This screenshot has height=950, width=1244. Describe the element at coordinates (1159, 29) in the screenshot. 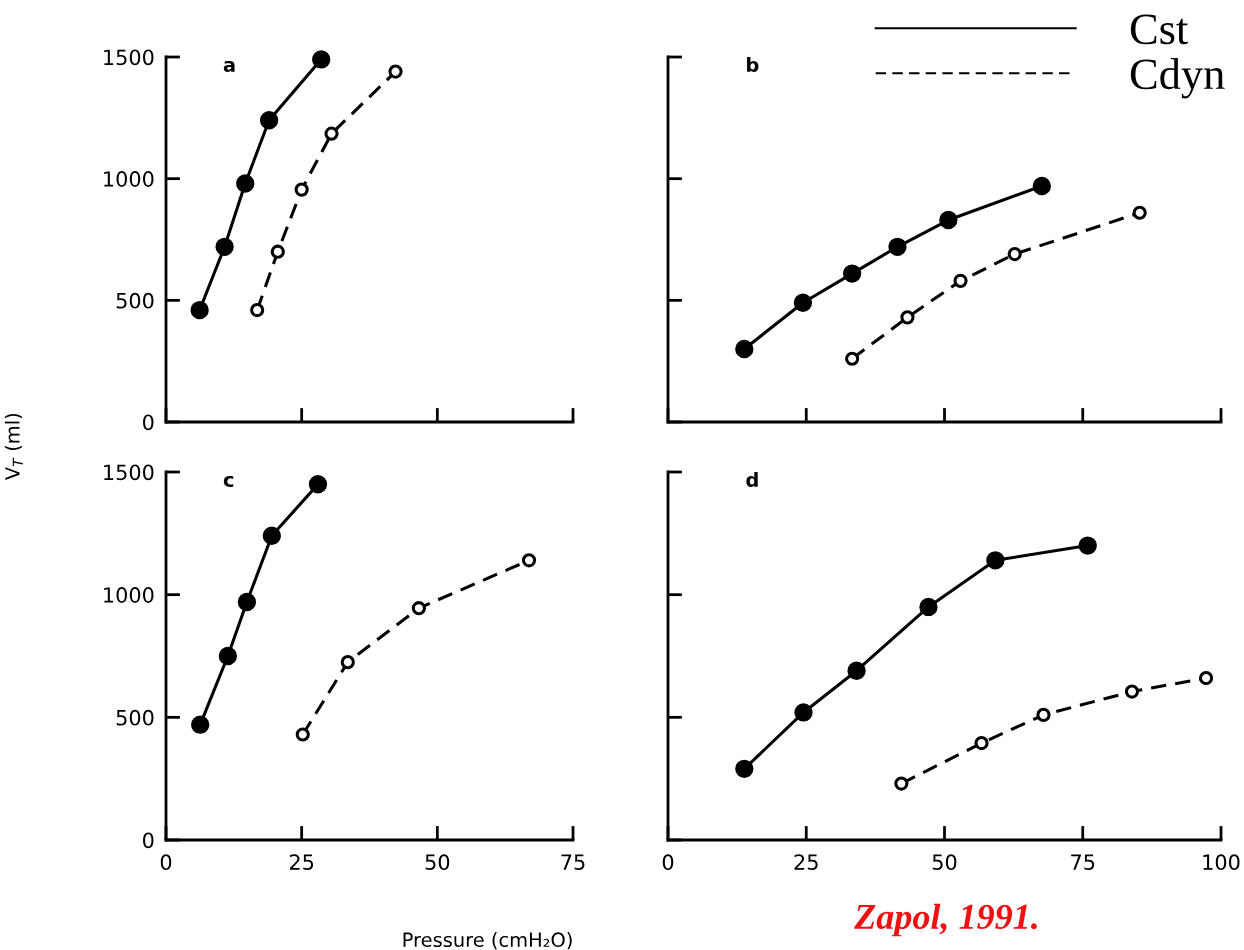

I see `legend-label: Cst` at that location.